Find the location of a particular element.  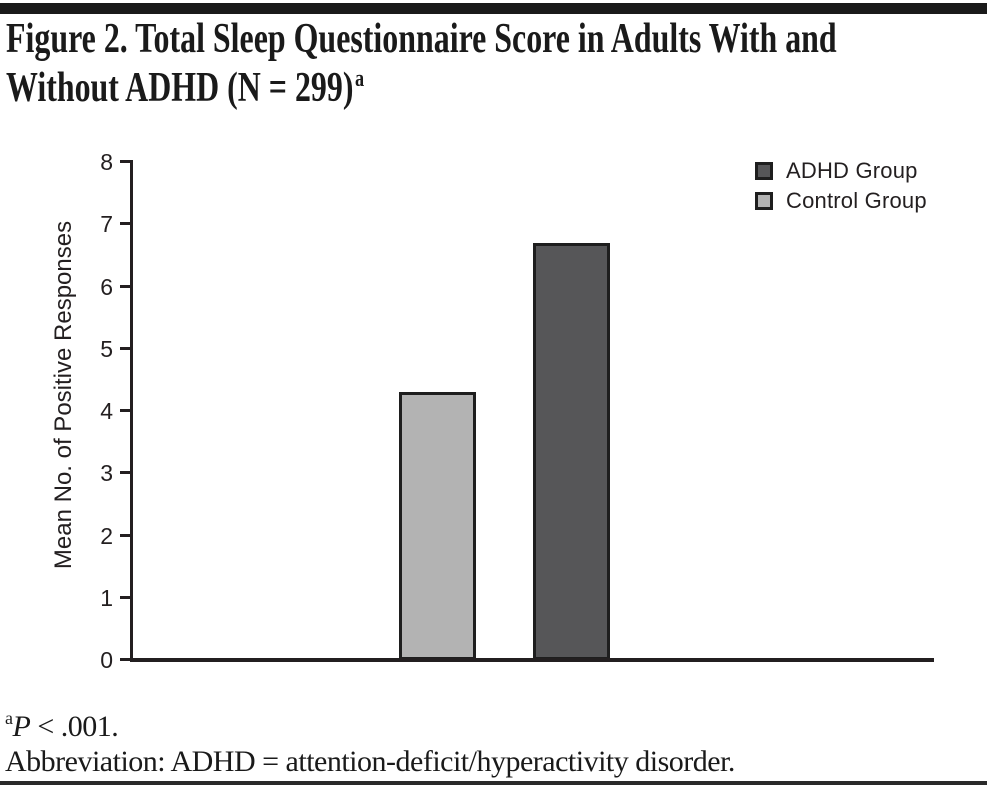

footnote-pvalue-rest: < .001. is located at coordinates (74, 726).